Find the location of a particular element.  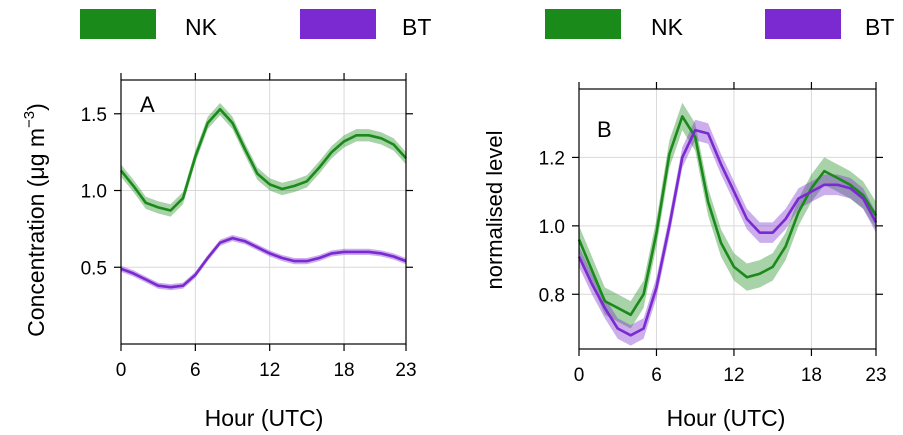

legend-b-bt-label: BT is located at coordinates (879, 27).